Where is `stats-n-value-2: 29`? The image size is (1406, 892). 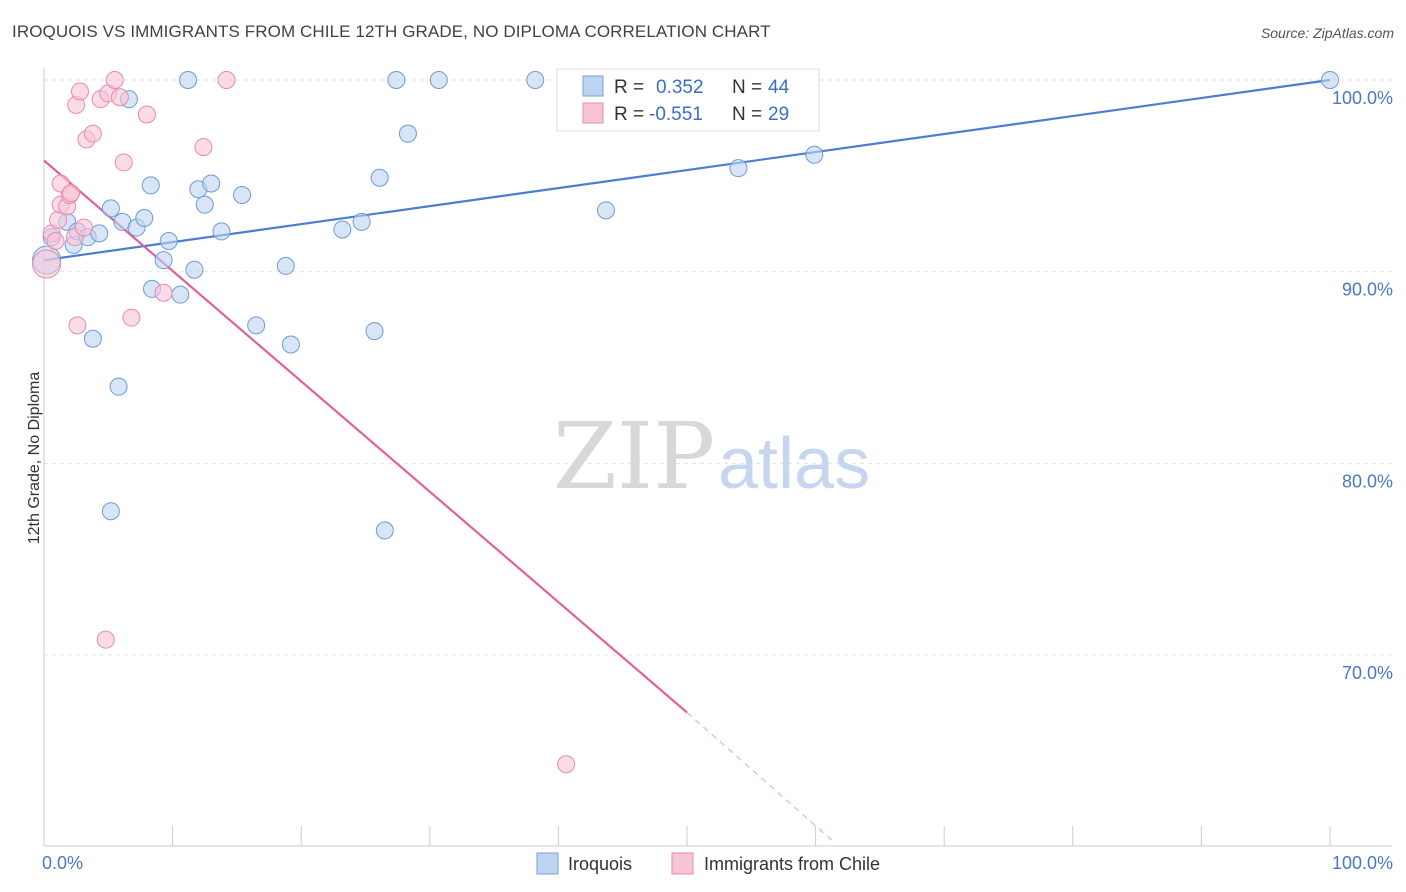 stats-n-value-2: 29 is located at coordinates (778, 114).